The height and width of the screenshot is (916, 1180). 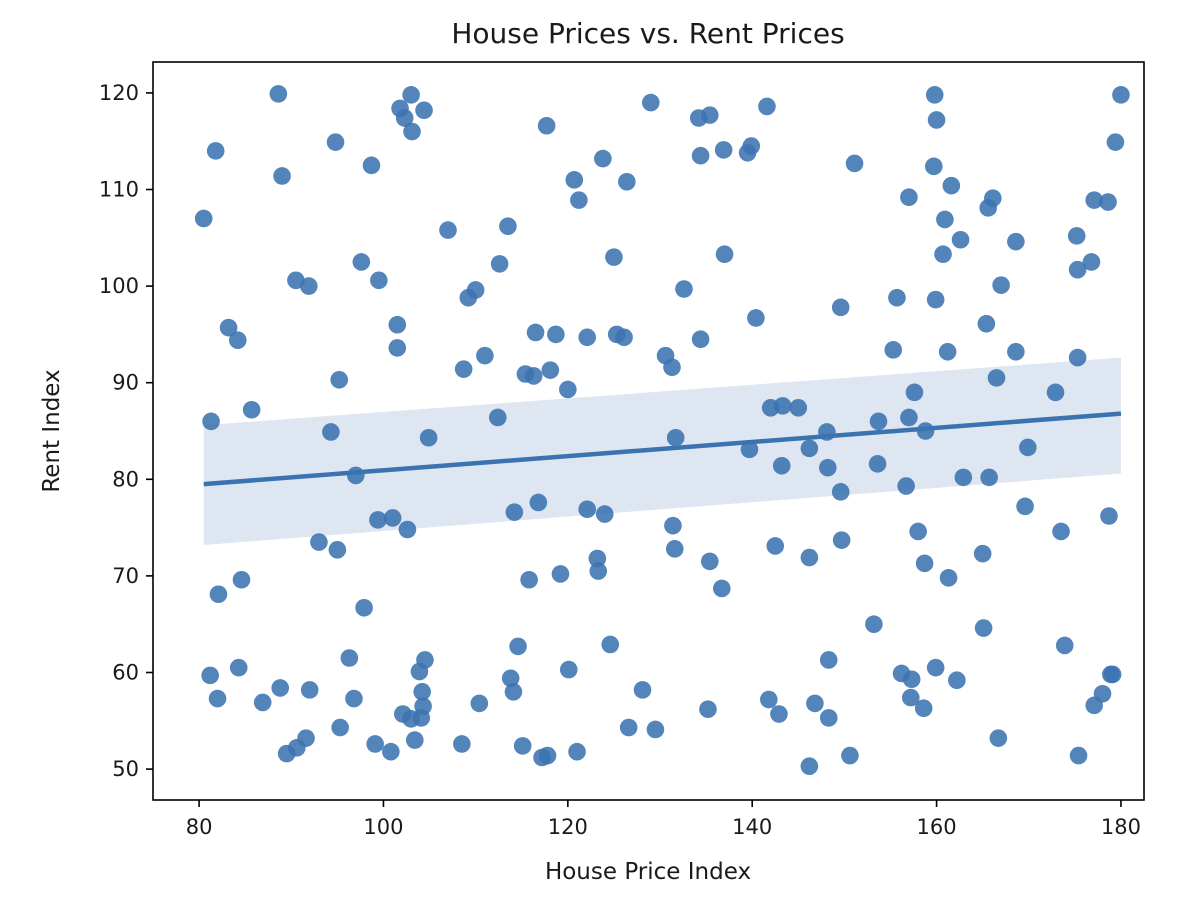 What do you see at coordinates (125, 769) in the screenshot?
I see `y-tick-label: 50` at bounding box center [125, 769].